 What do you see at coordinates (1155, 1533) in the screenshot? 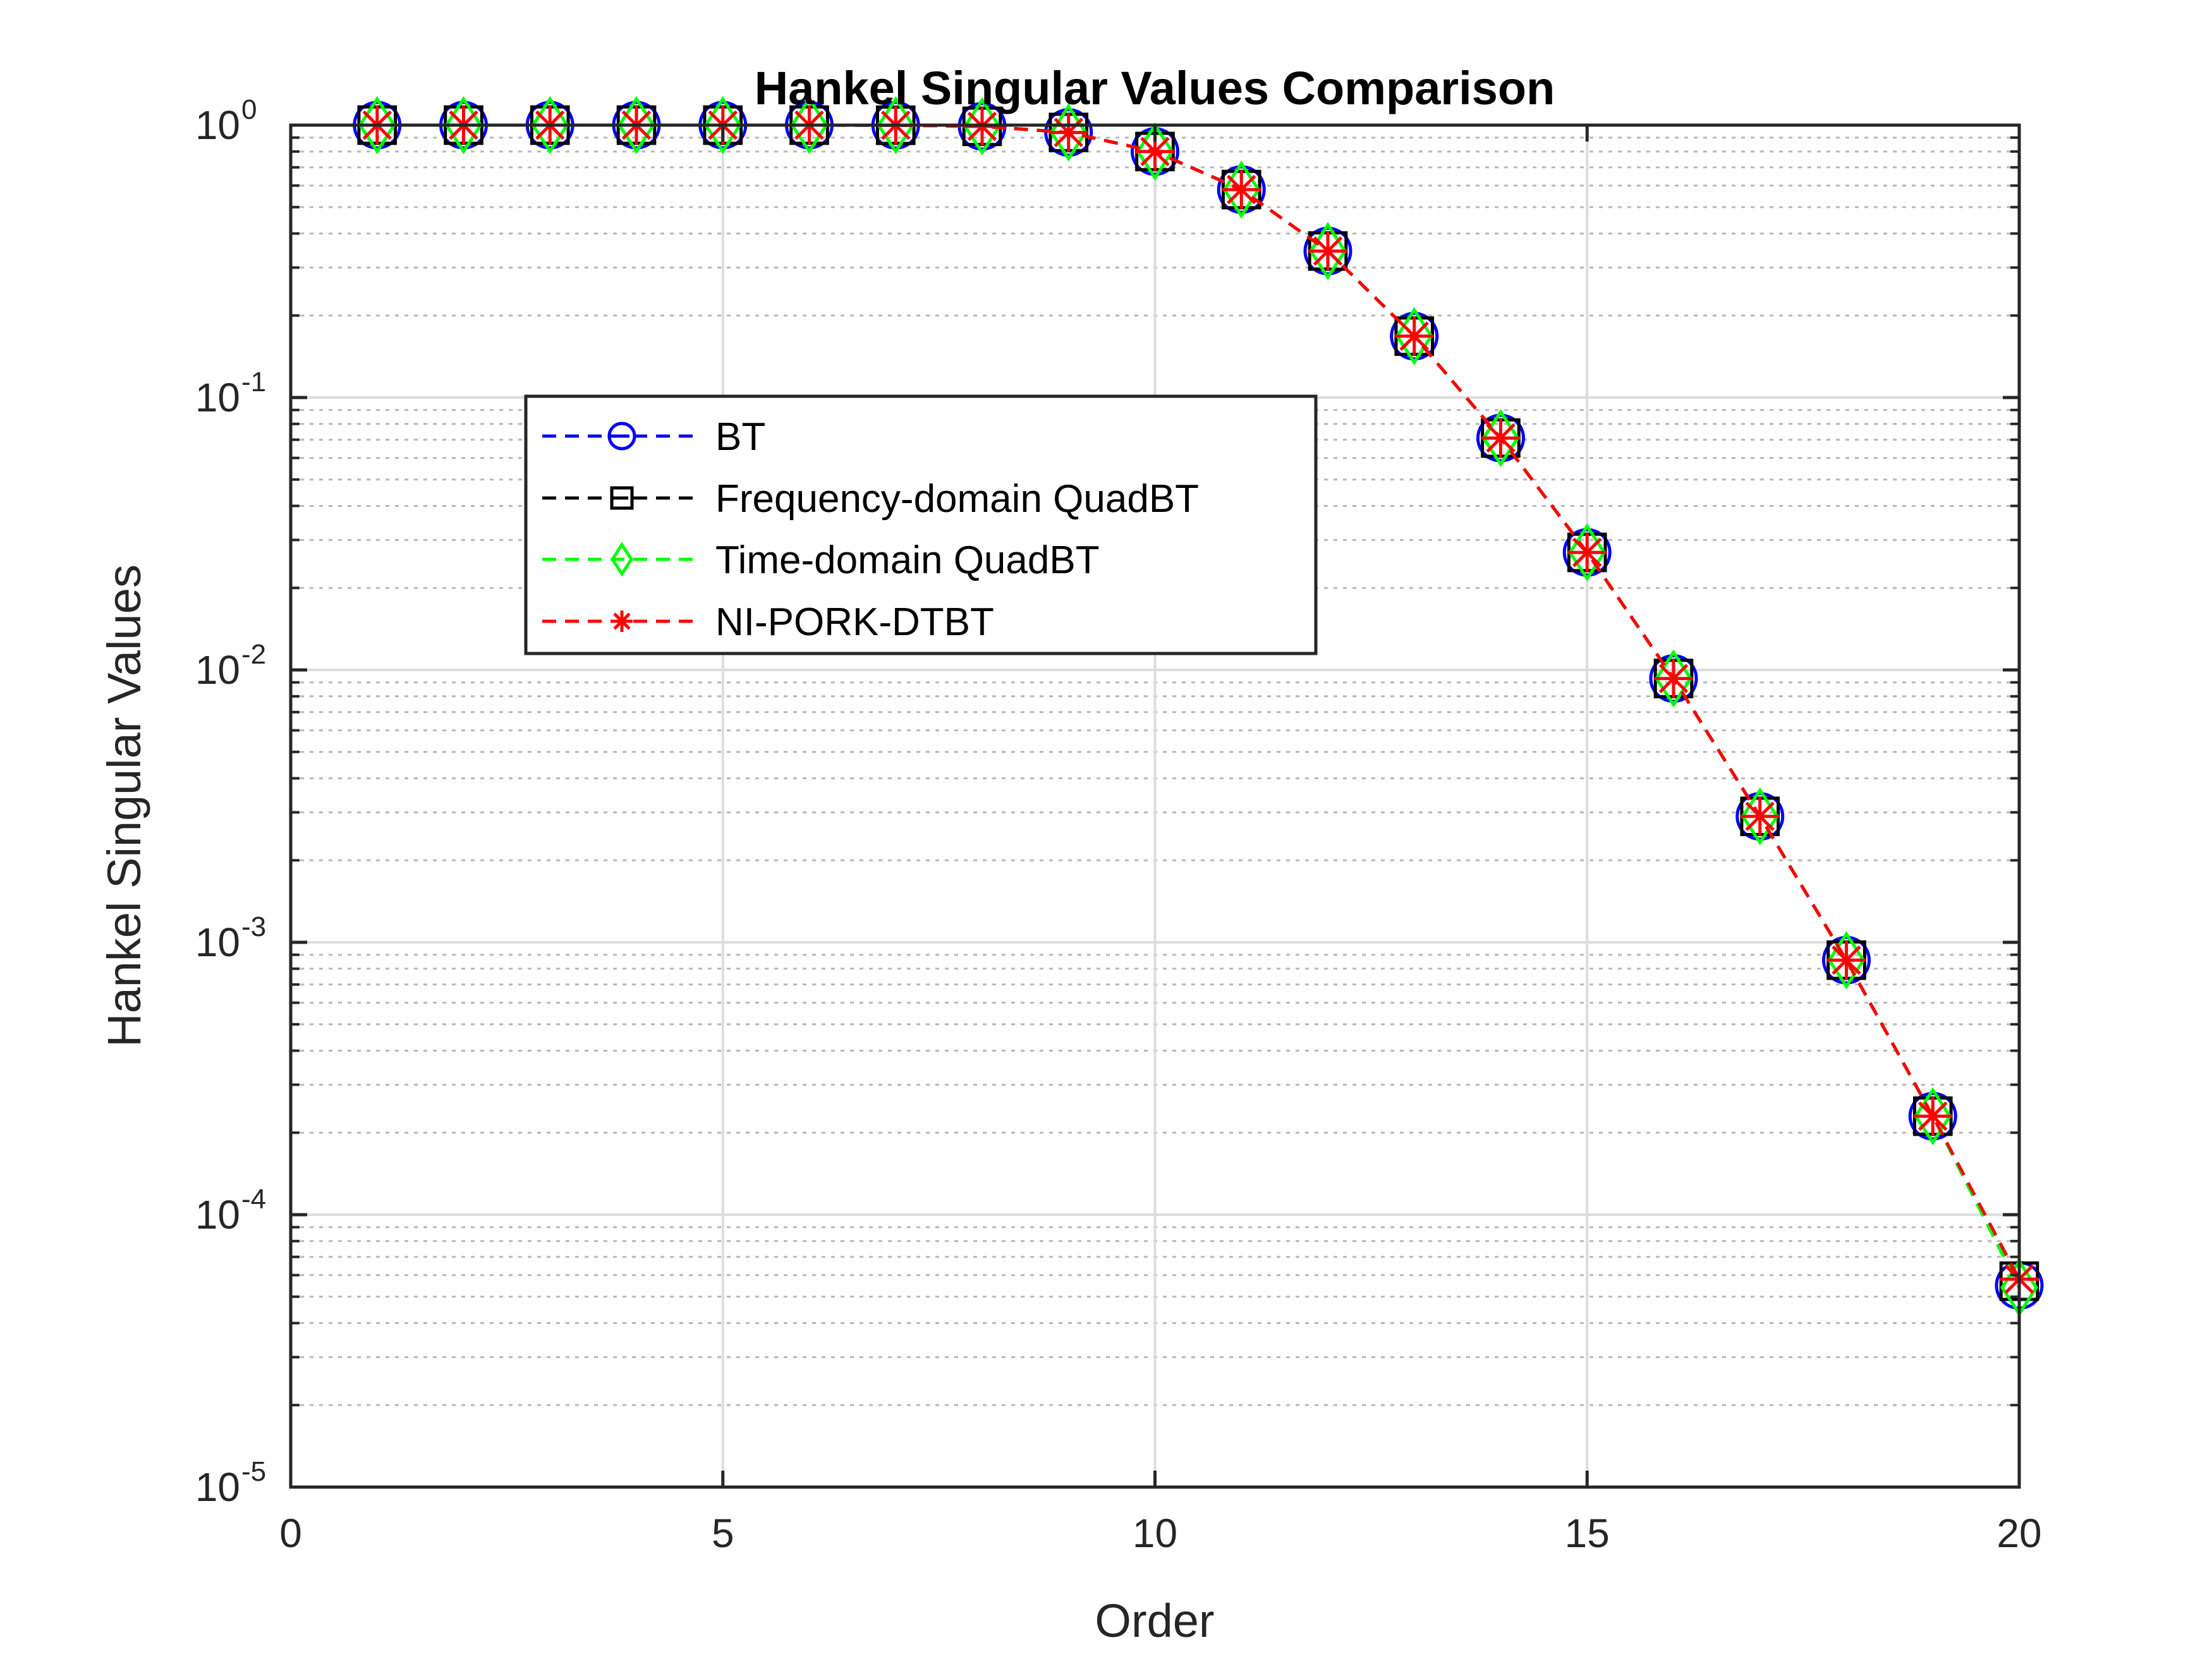
I see `x-tick-label: 10` at bounding box center [1155, 1533].